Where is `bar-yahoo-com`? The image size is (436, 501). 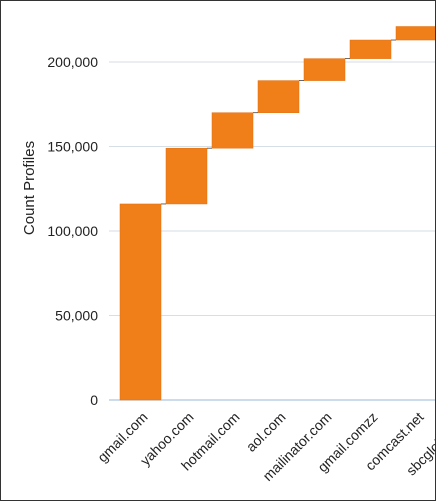
bar-yahoo-com is located at coordinates (186, 176).